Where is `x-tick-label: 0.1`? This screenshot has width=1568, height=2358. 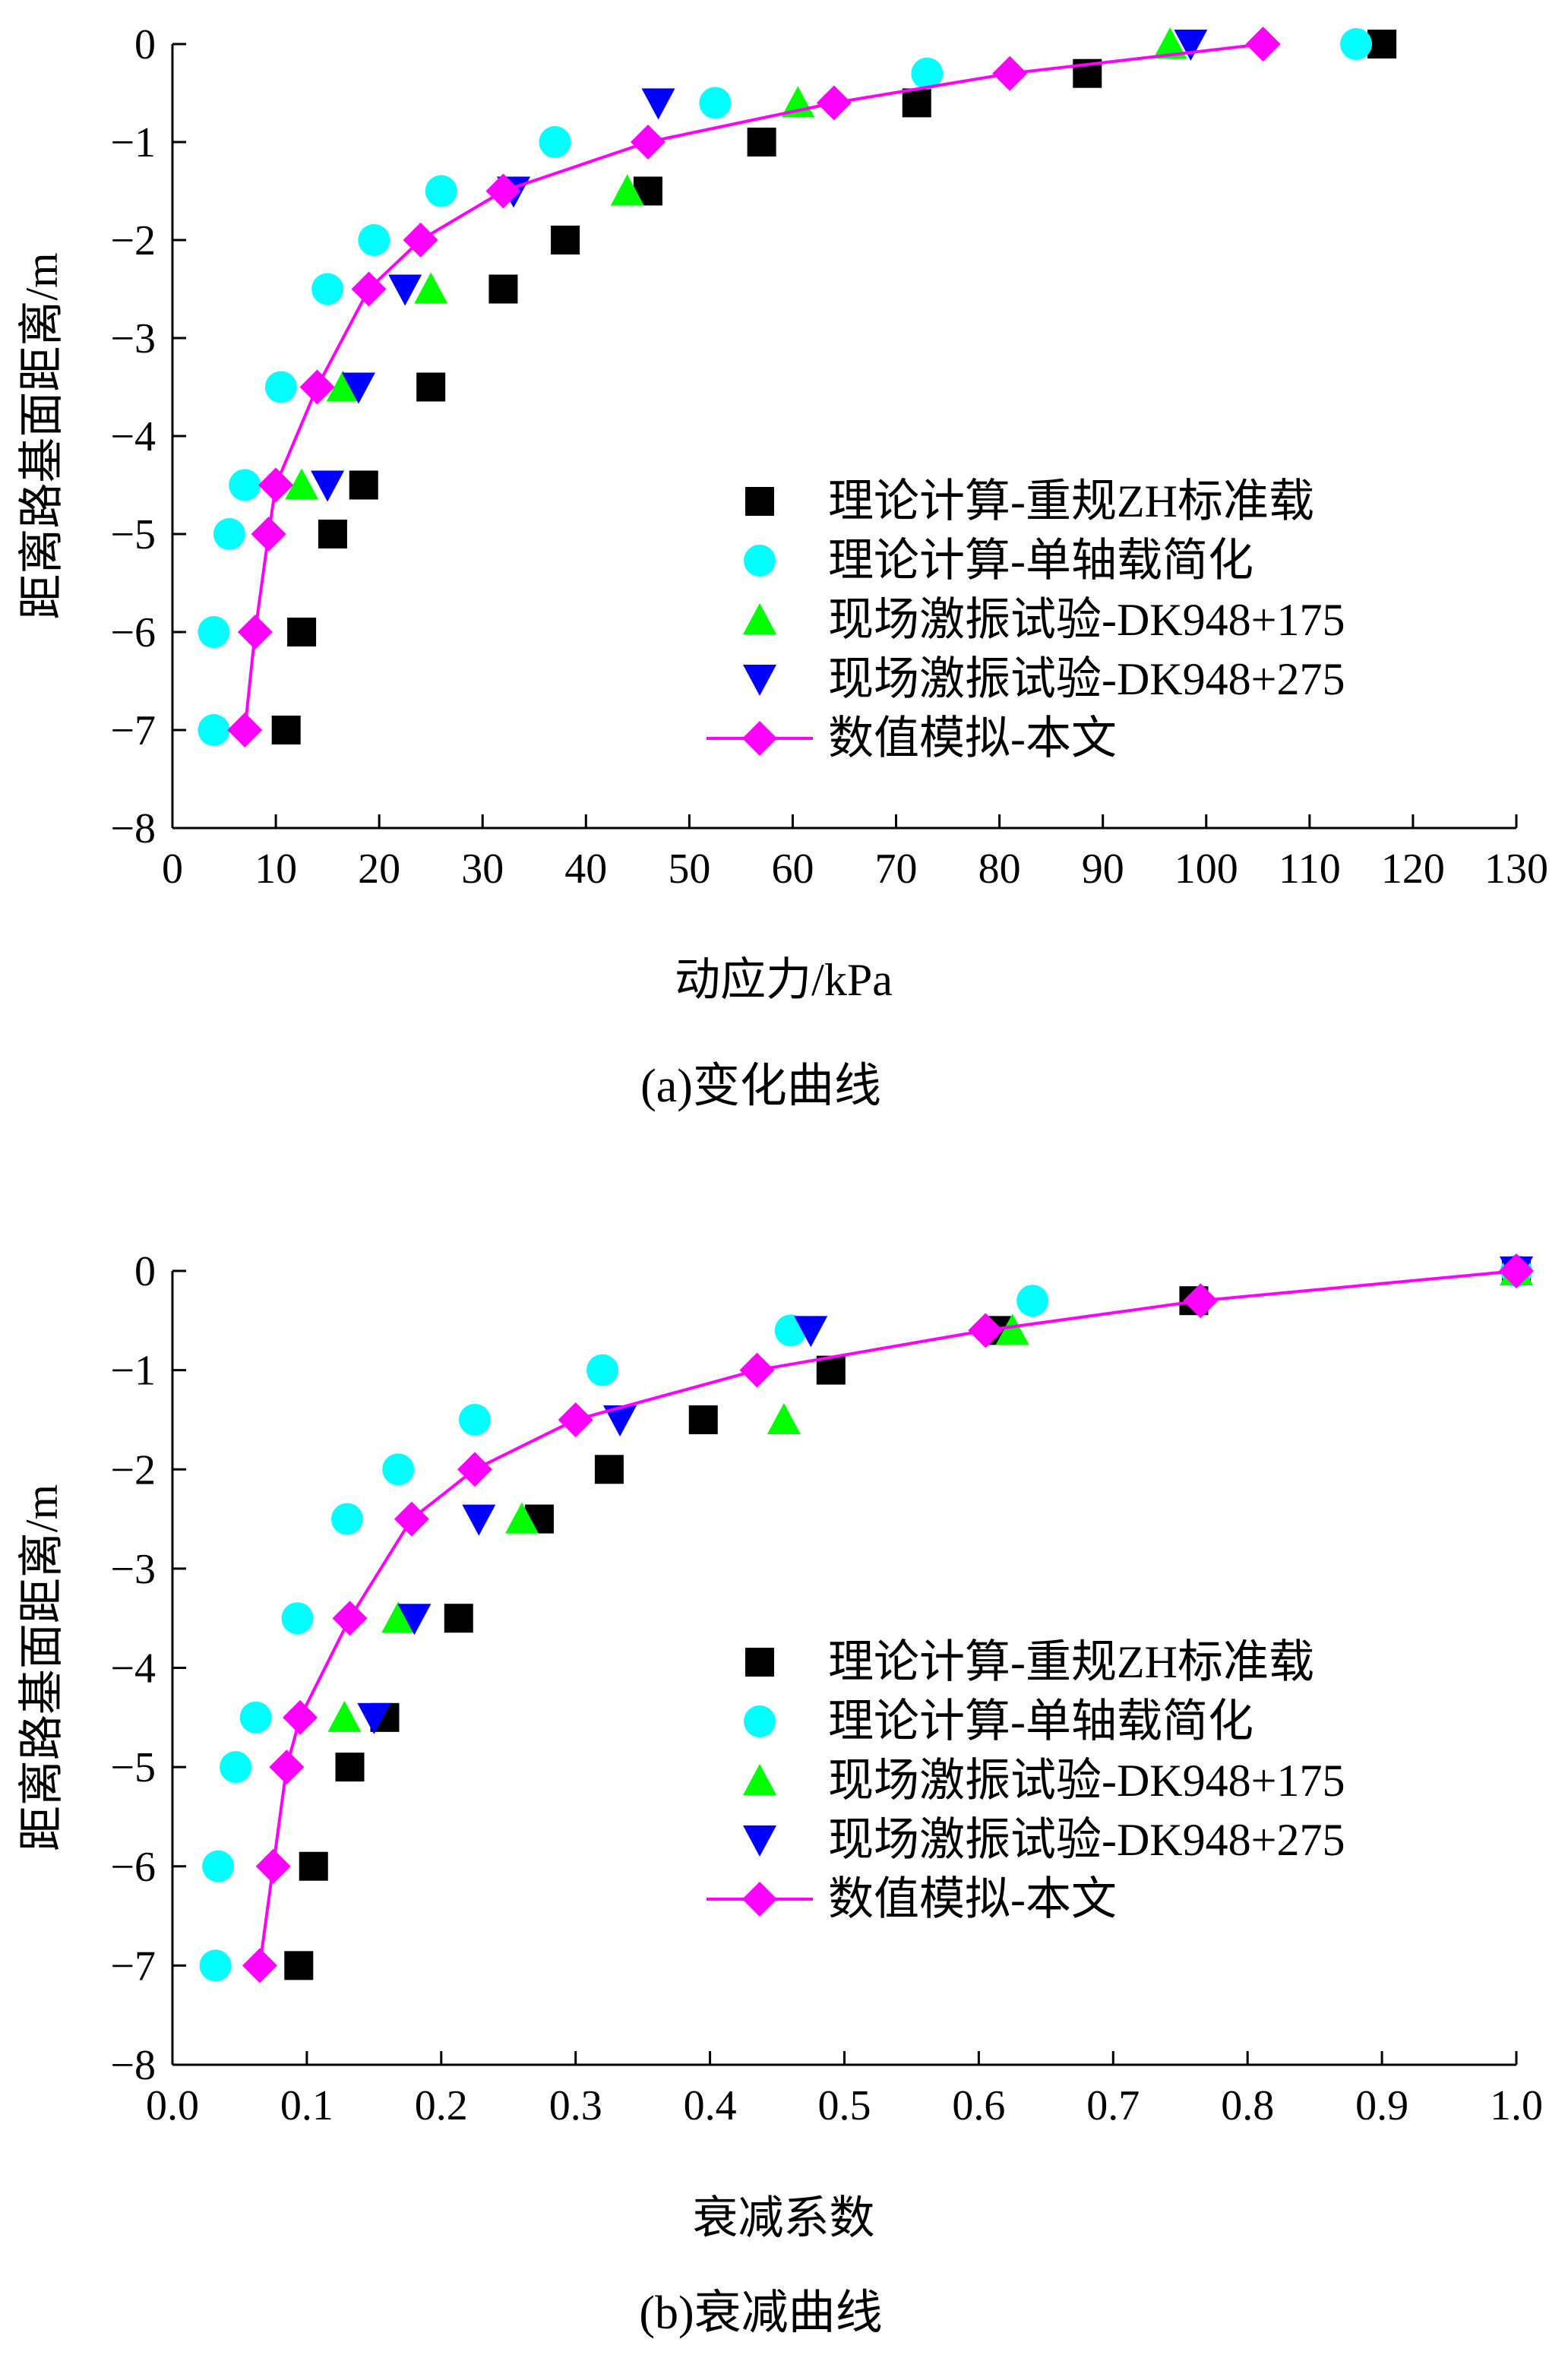
x-tick-label: 0.1 is located at coordinates (307, 2105).